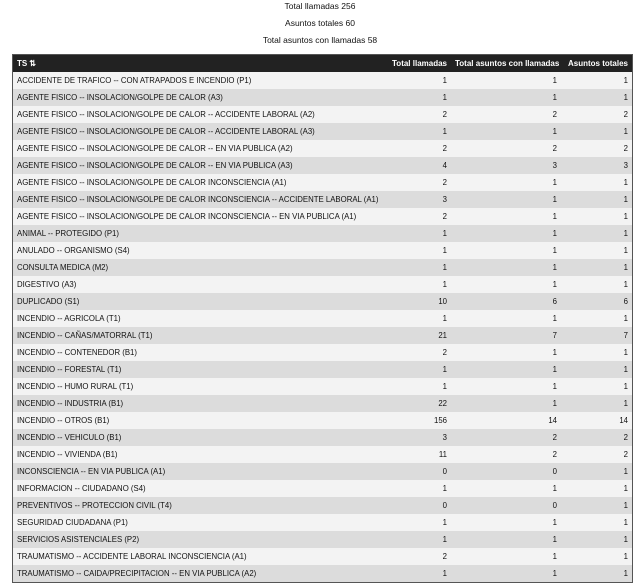  What do you see at coordinates (22, 63) in the screenshot?
I see `column-header-label: TS` at bounding box center [22, 63].